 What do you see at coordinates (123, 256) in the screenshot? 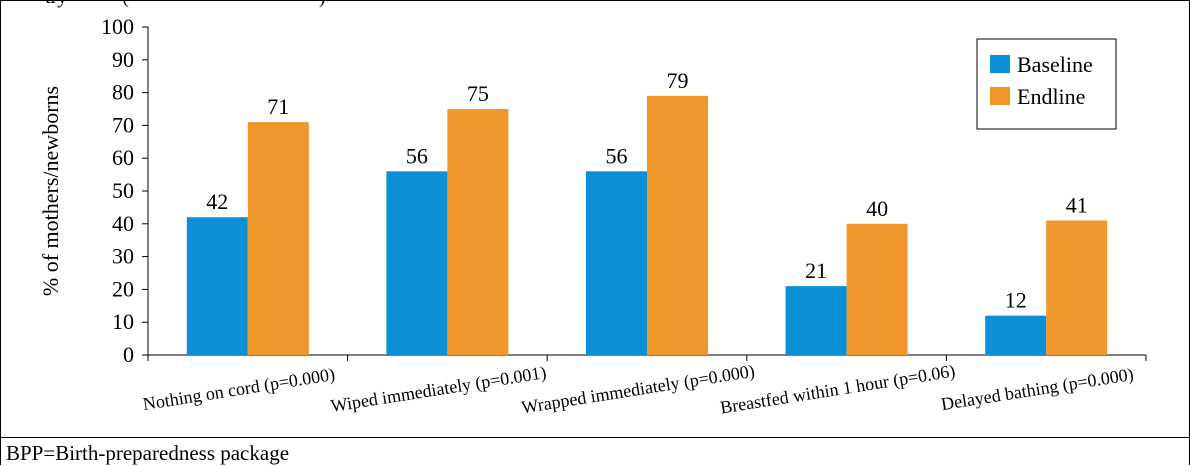
I see `y-tick-label: 30` at bounding box center [123, 256].